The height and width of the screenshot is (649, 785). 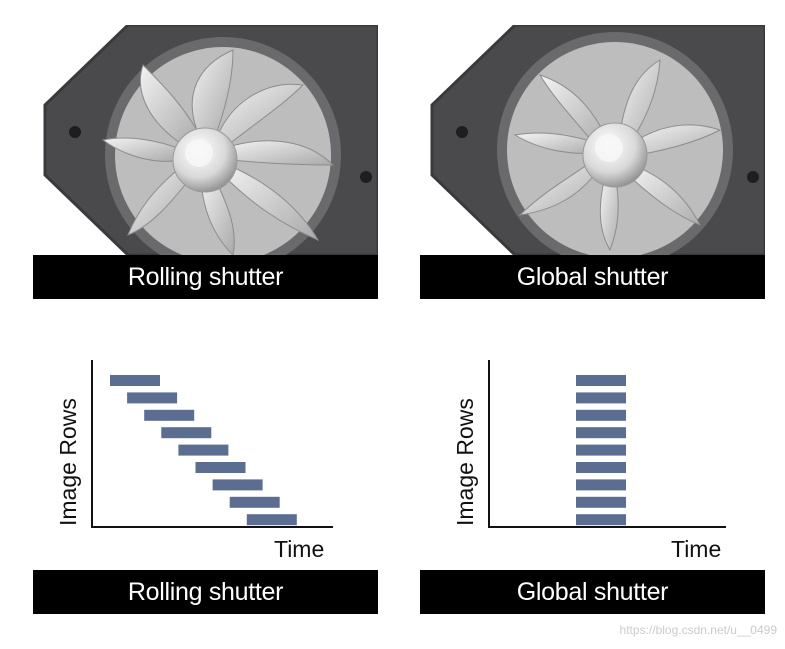 What do you see at coordinates (205, 277) in the screenshot?
I see `rolling-shutter-caption-top: Rolling shutter` at bounding box center [205, 277].